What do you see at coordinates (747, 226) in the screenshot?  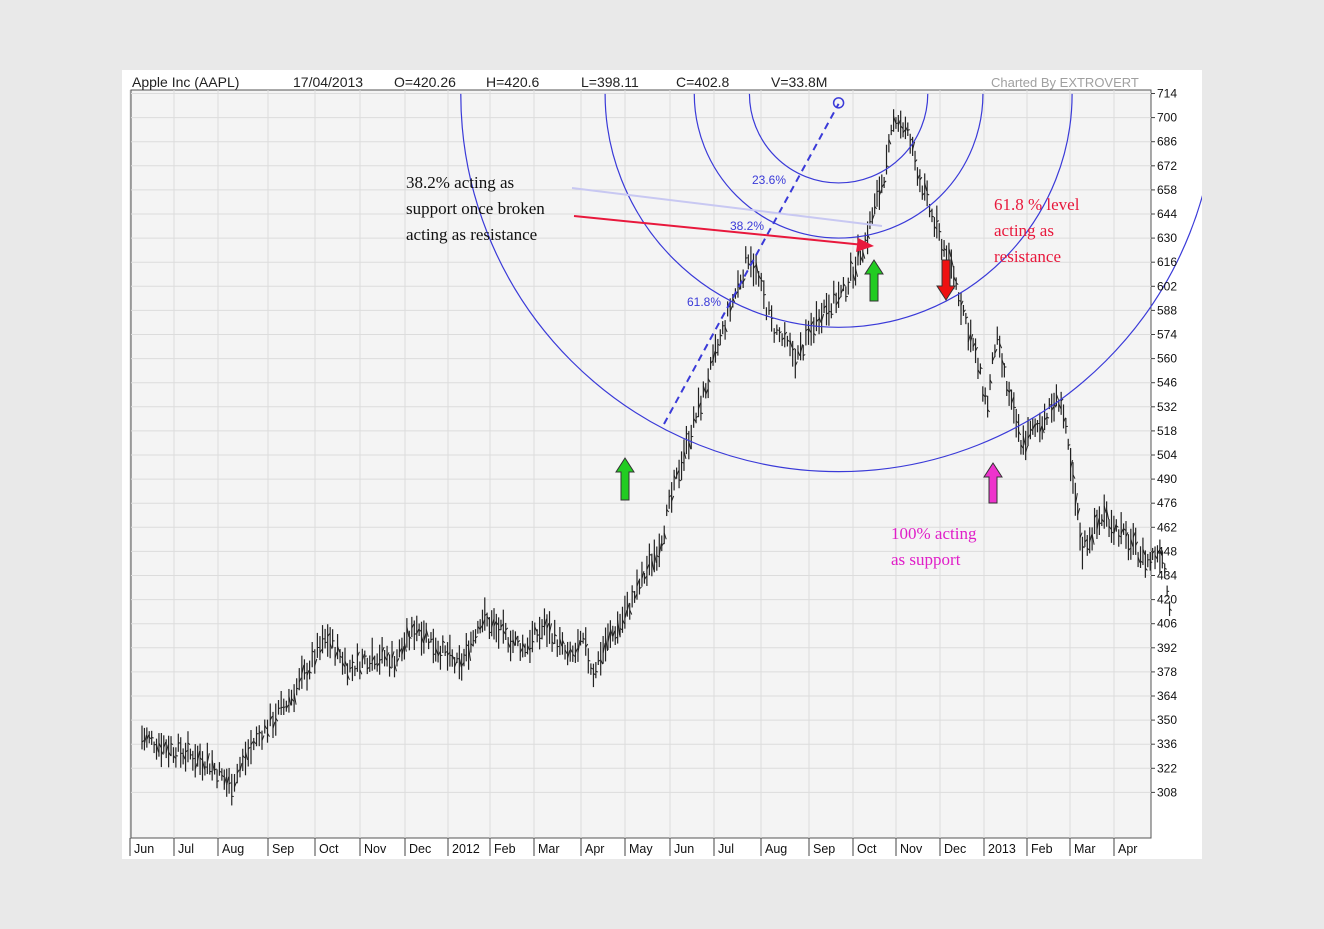 I see `fib-level-label: 38.2%` at bounding box center [747, 226].